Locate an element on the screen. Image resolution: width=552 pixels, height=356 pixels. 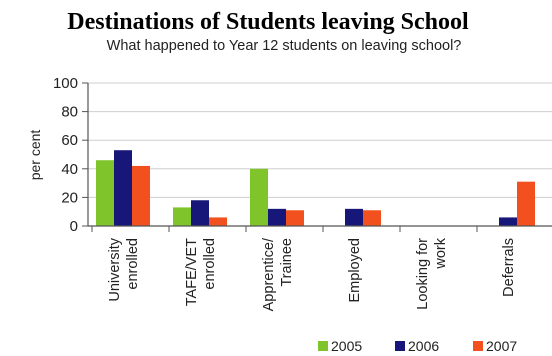
legend-label-2006: 2006 is located at coordinates (423, 346).